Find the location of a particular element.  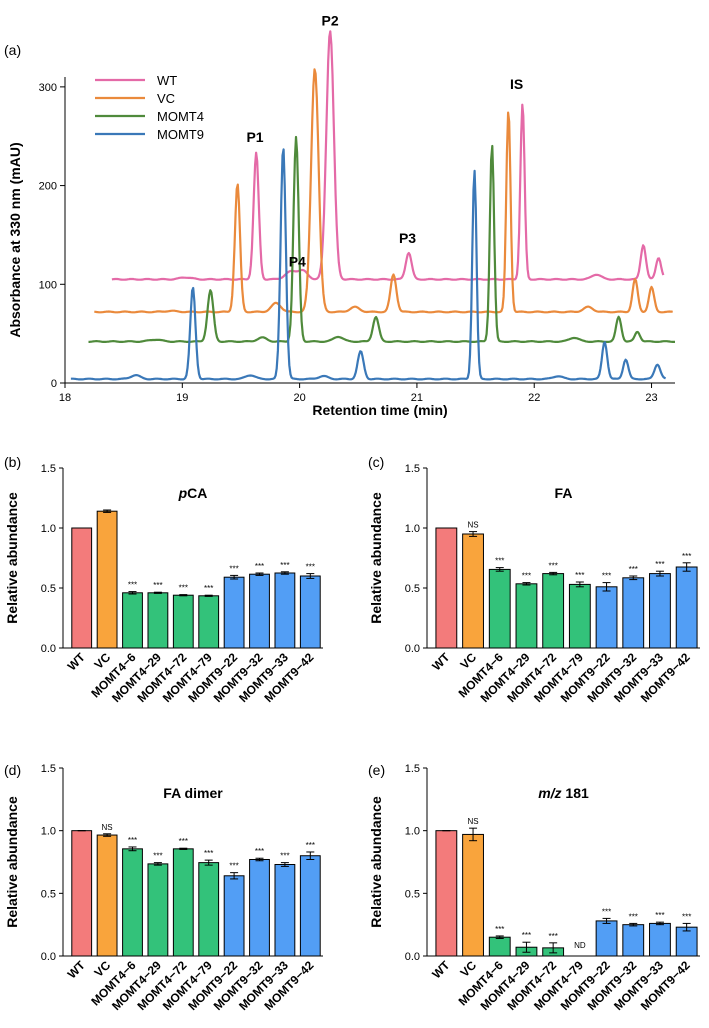

legend-label-wt: WT is located at coordinates (167, 80).